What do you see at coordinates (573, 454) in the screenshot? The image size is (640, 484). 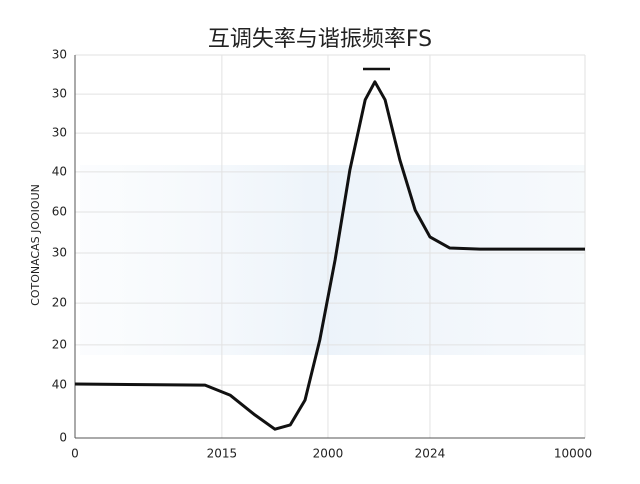 I see `x-tick-label: 10000` at bounding box center [573, 454].